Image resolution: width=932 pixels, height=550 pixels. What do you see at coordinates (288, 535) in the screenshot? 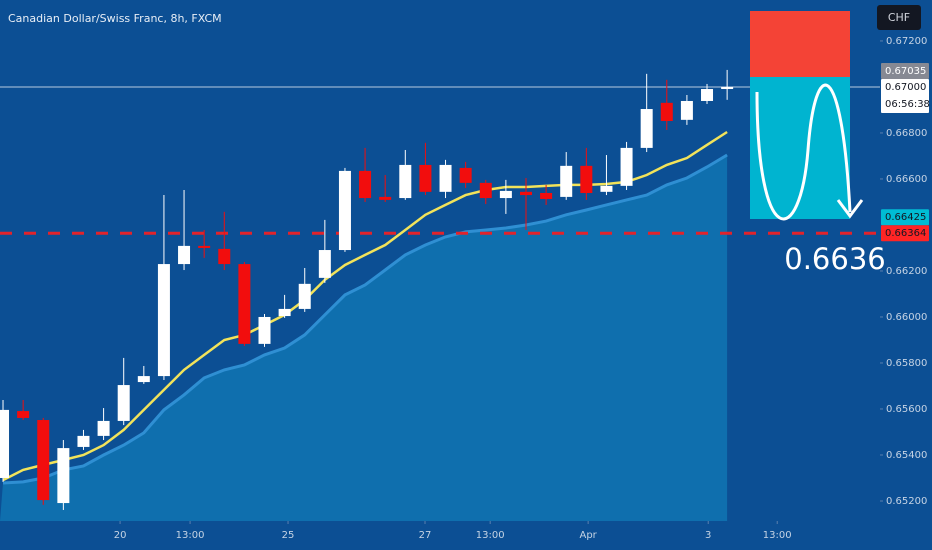
I see `x-tick-label: 25` at bounding box center [288, 535].